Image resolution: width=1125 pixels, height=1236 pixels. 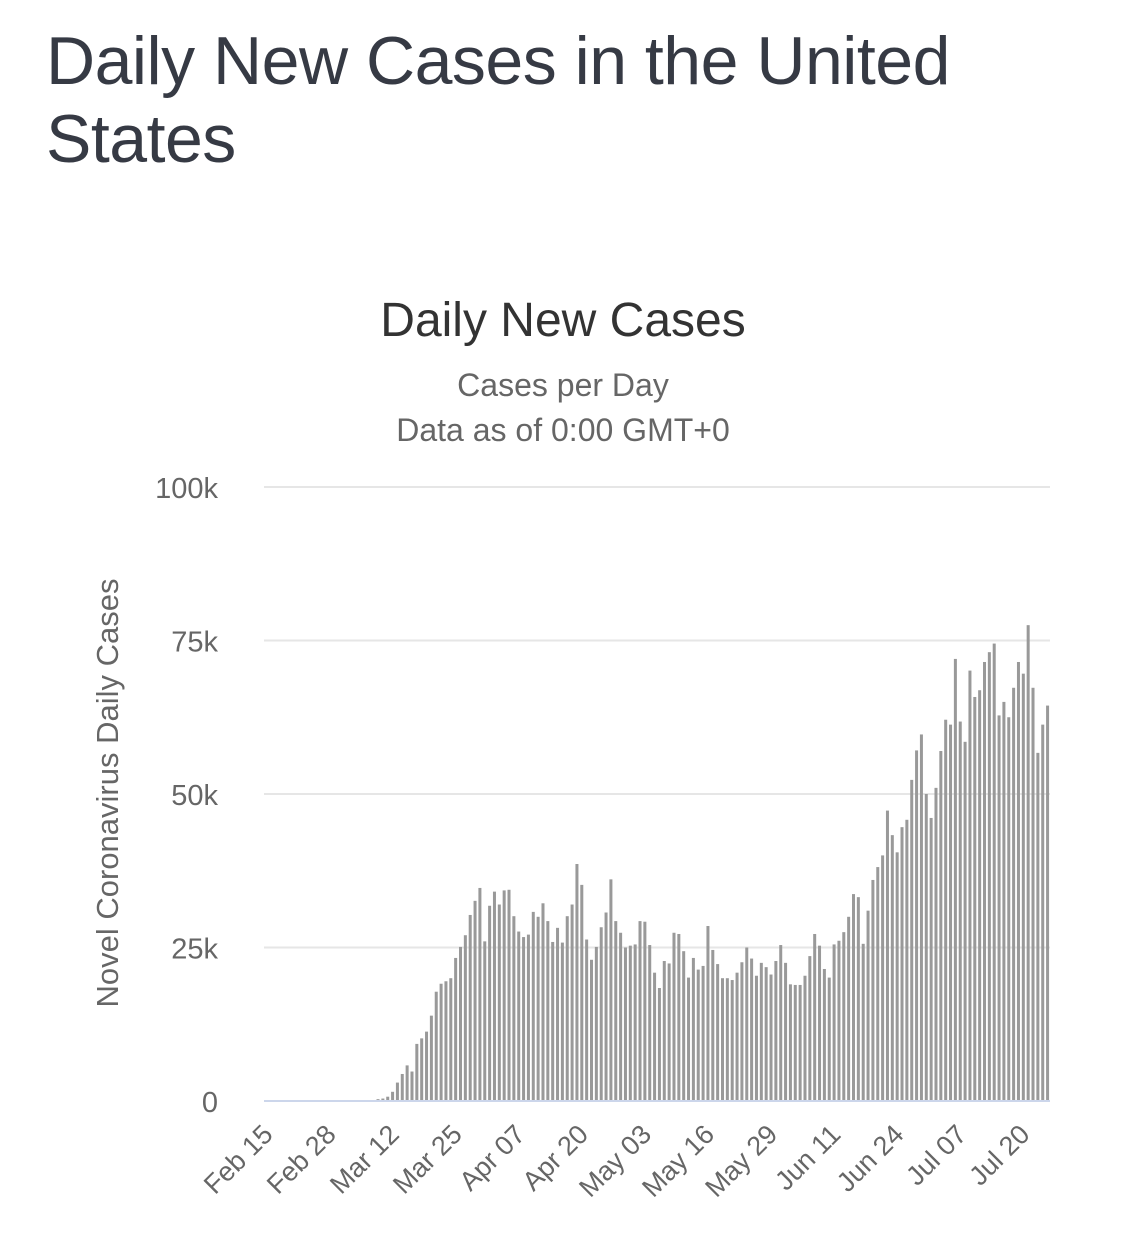 I want to click on x-tick-label: Jun 24, so click(x=870, y=1158).